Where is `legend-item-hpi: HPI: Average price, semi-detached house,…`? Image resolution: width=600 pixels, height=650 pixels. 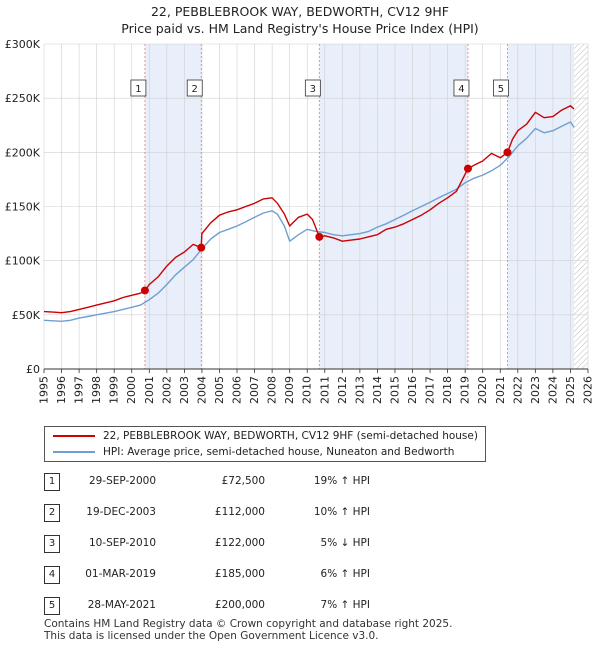 legend-item-hpi: HPI: Average price, semi-detached house,… is located at coordinates (253, 452).